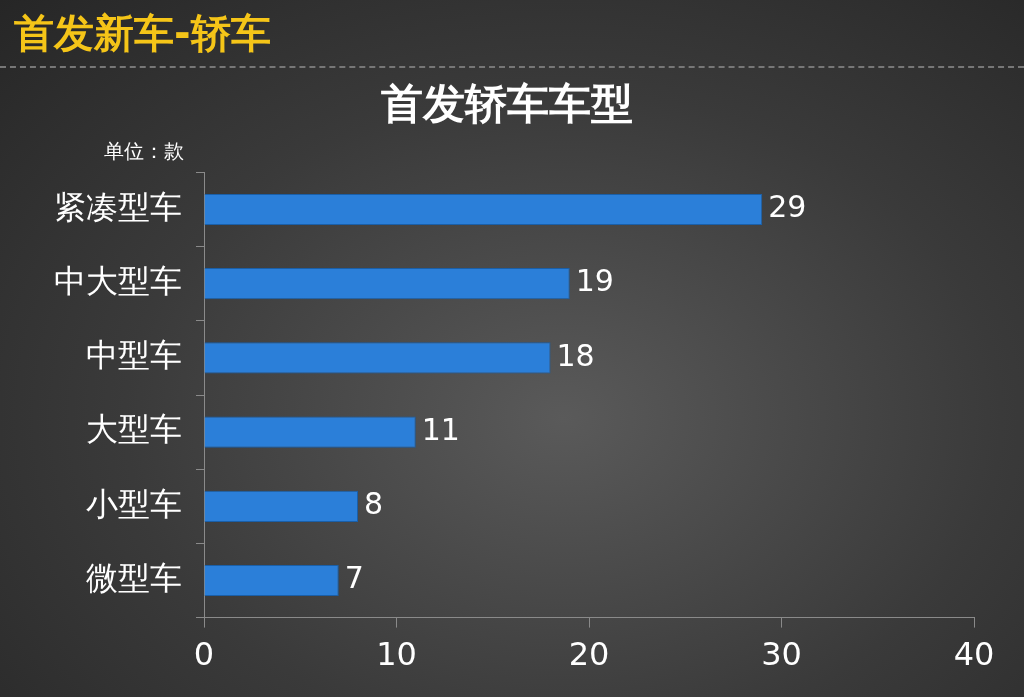  Describe the element at coordinates (781, 654) in the screenshot. I see `x-tick-label: 30` at that location.